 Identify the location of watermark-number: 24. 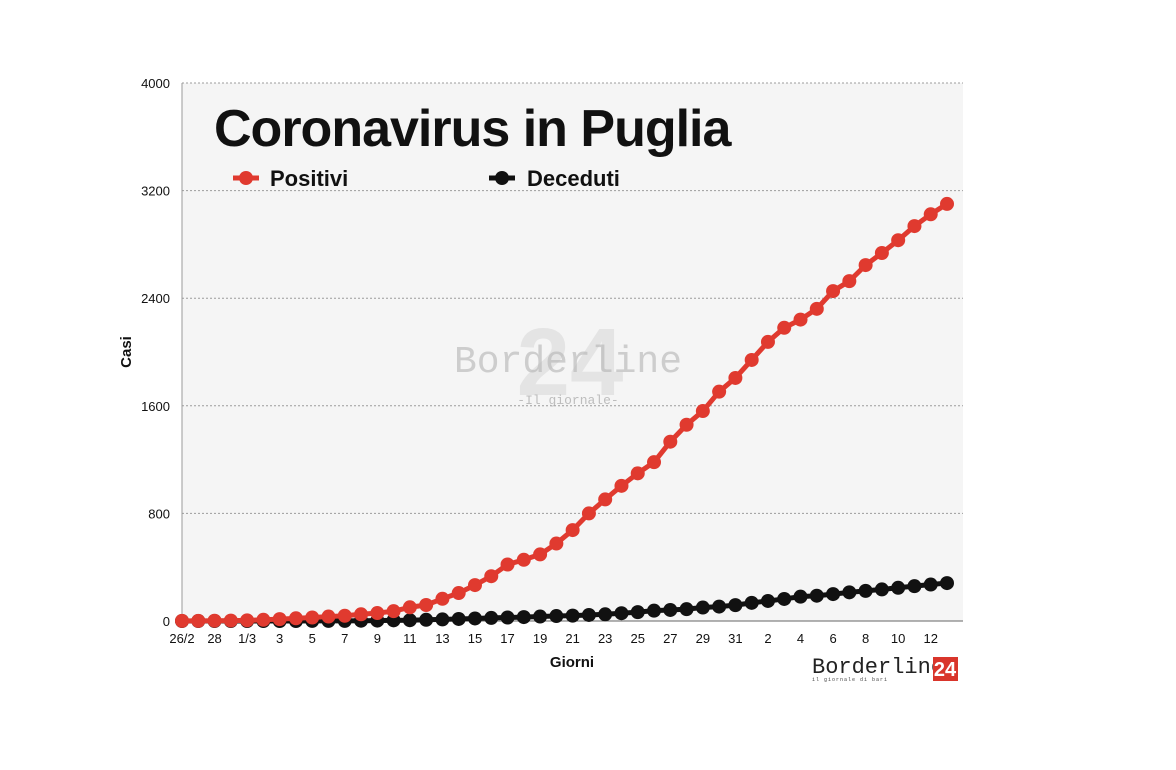
(570, 362).